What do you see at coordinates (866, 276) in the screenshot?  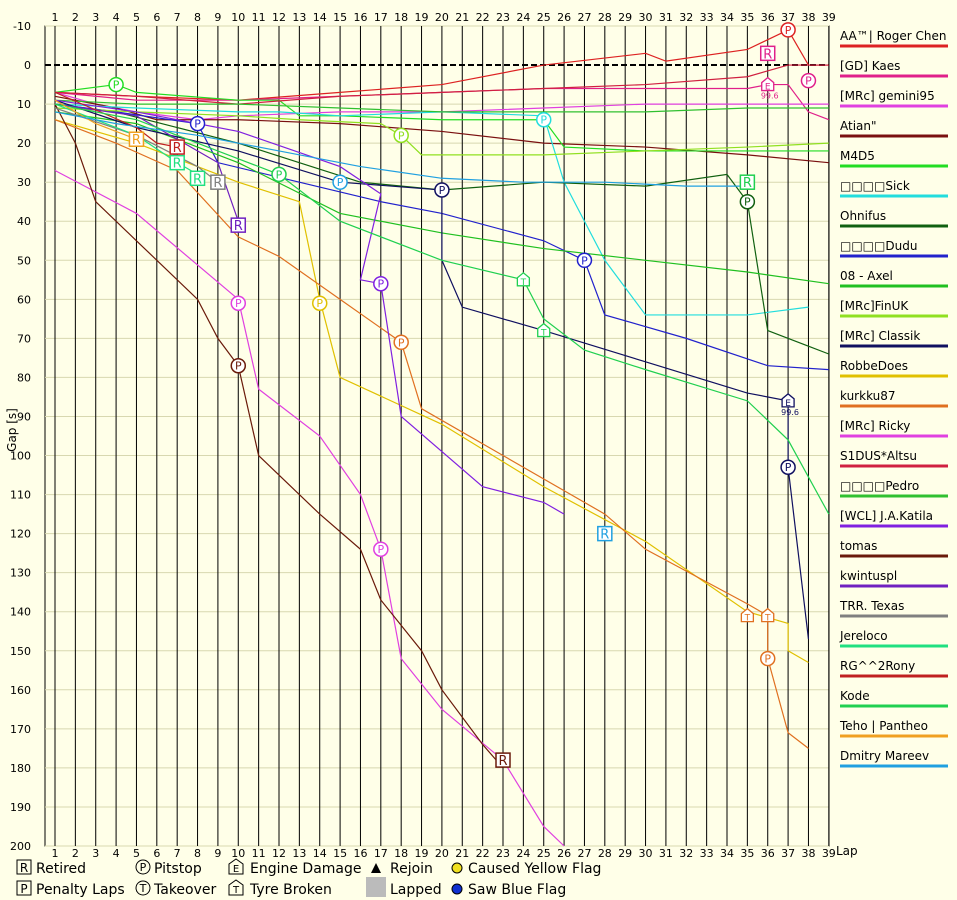 I see `legend-entry-label: 08 - Axel` at bounding box center [866, 276].